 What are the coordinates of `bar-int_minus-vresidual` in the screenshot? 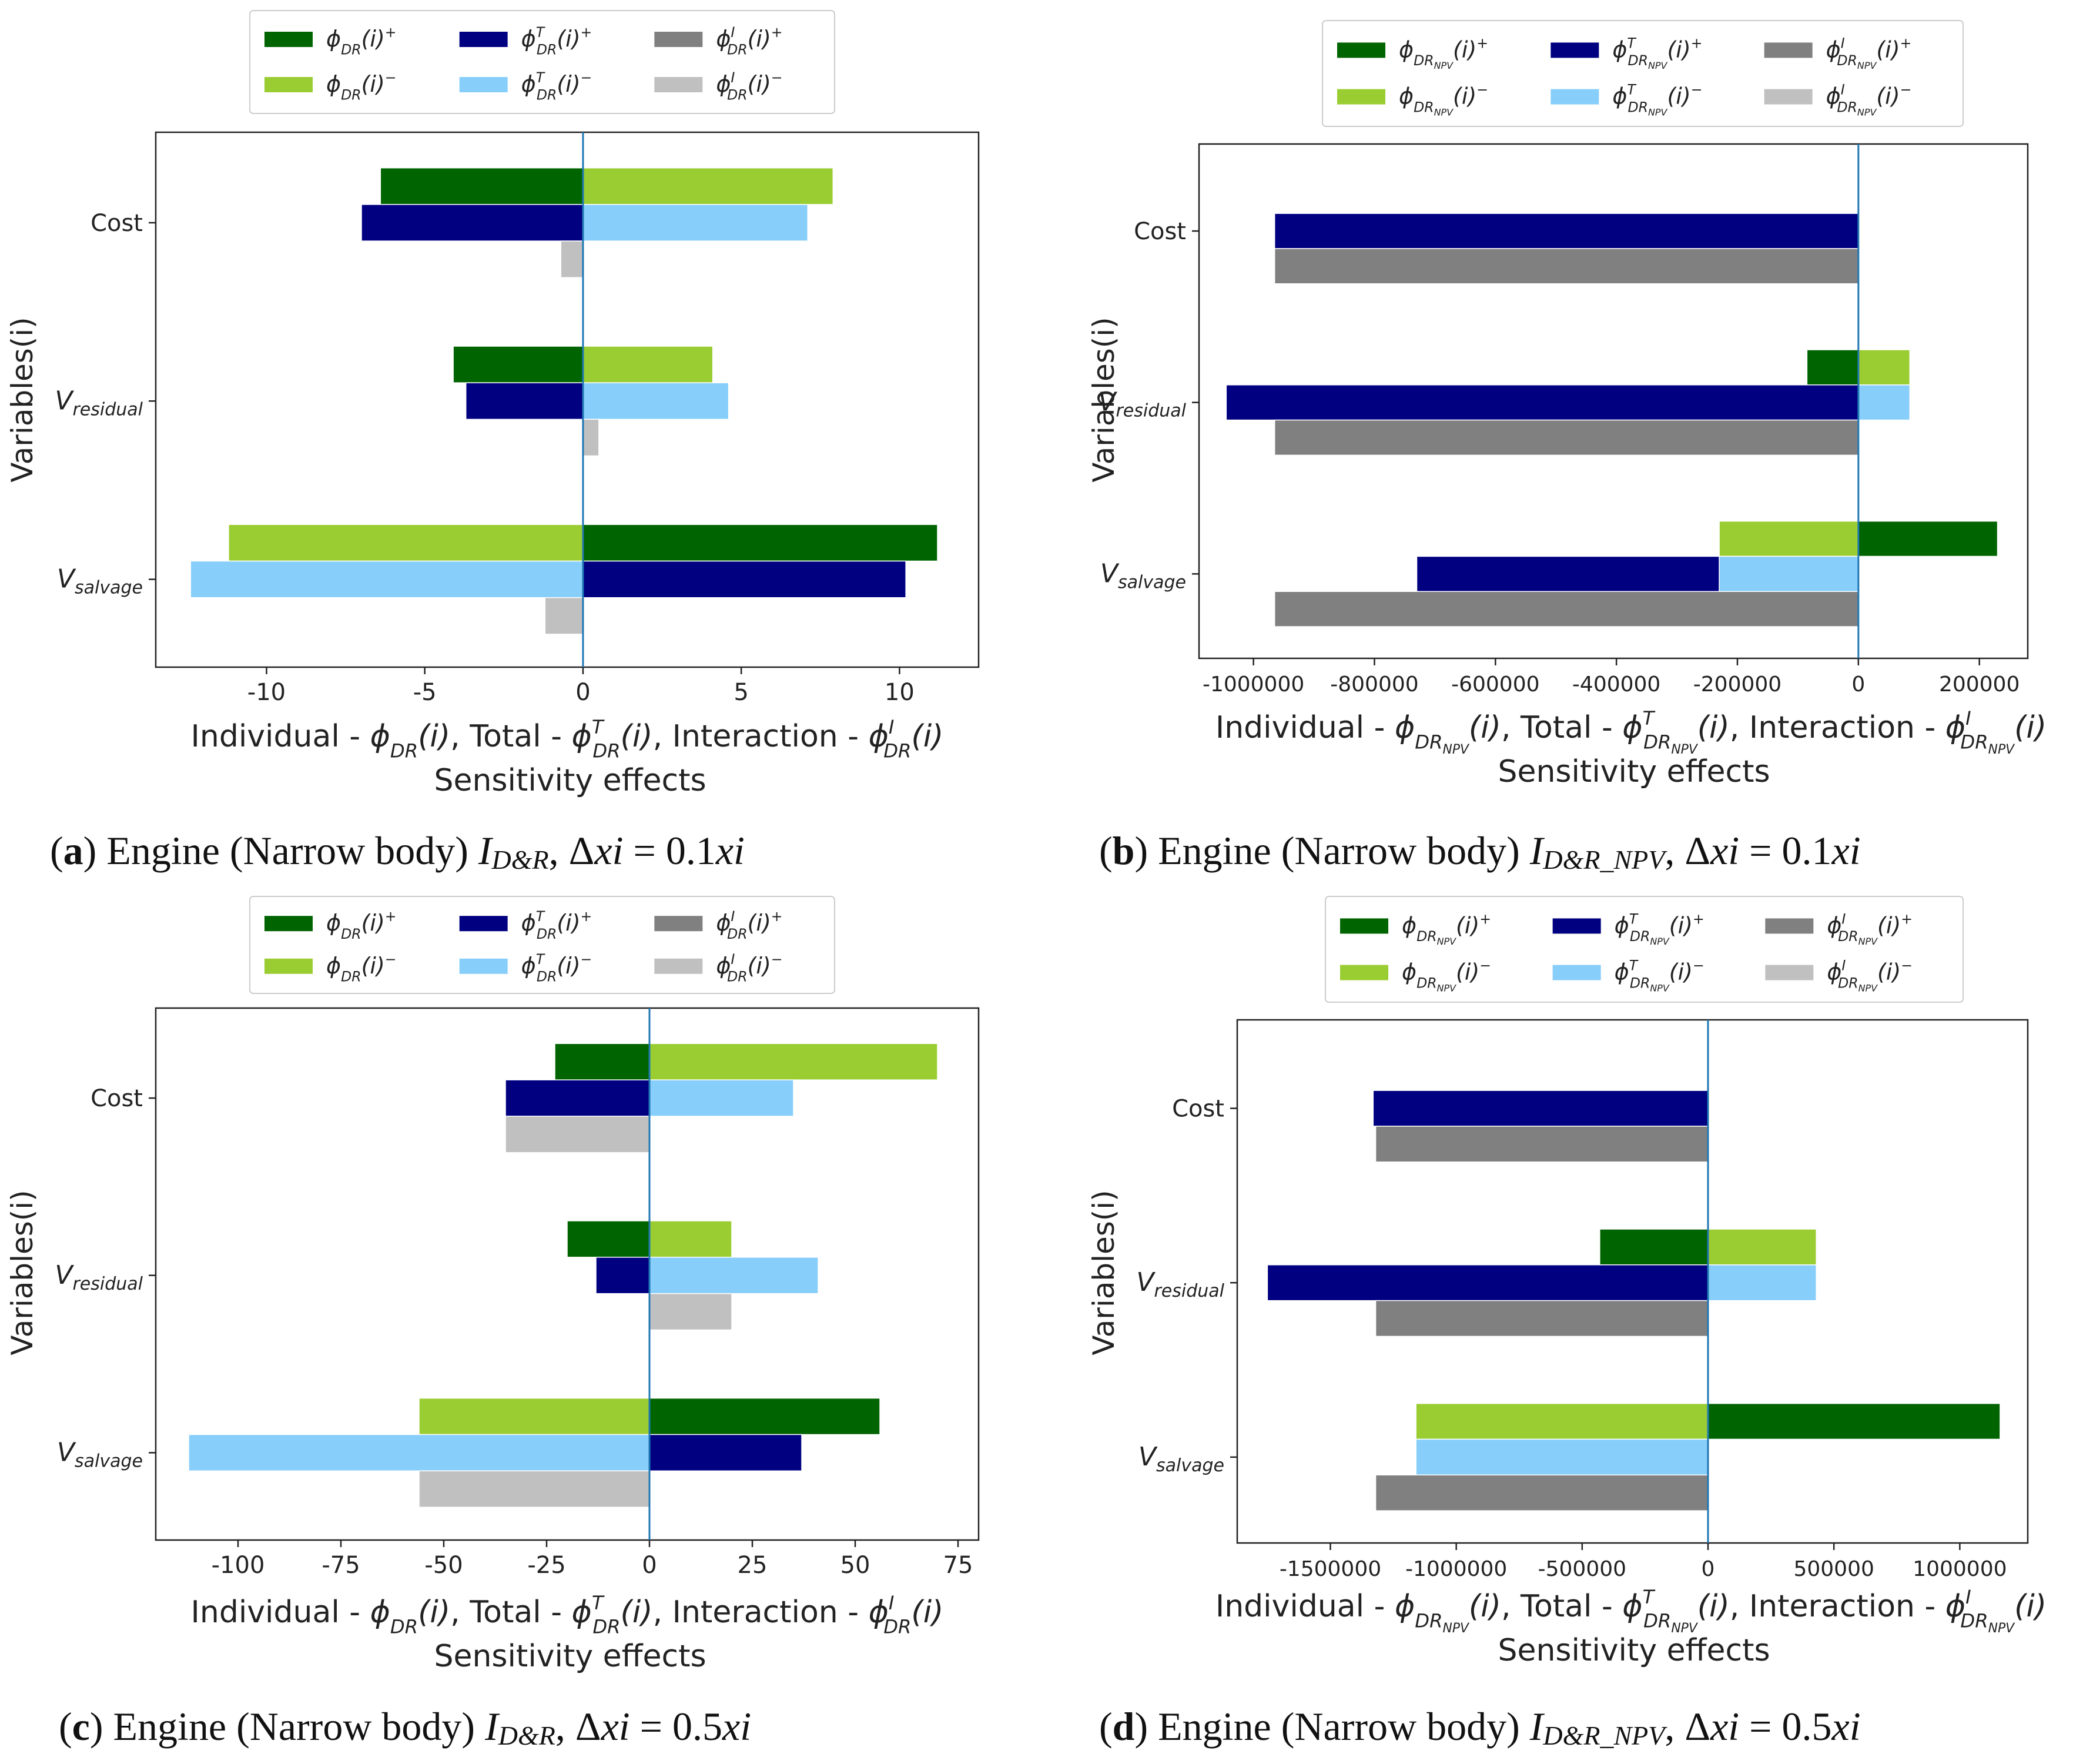 It's located at (691, 1312).